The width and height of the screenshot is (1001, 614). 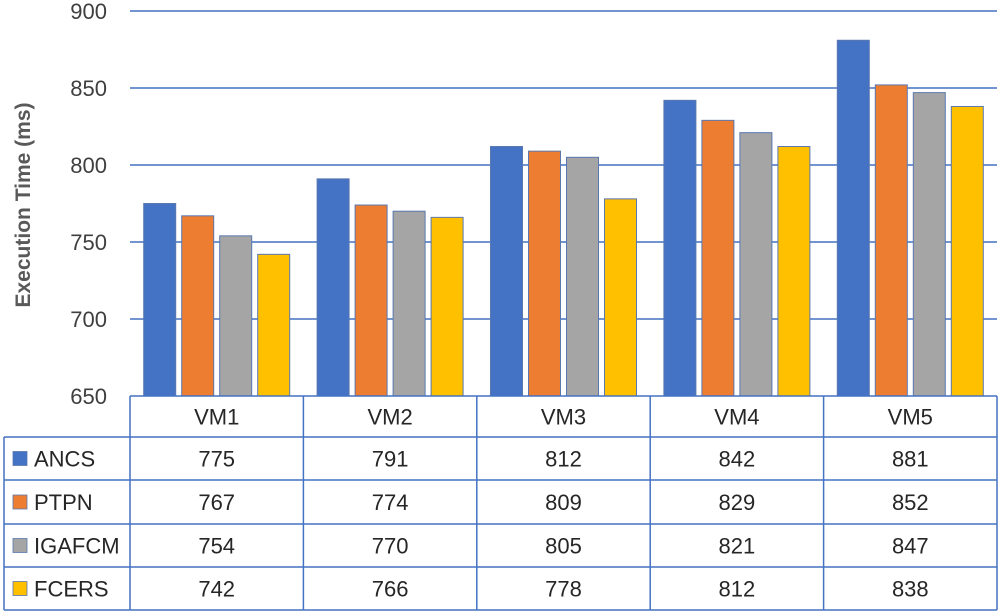 What do you see at coordinates (236, 316) in the screenshot?
I see `bar-igafcm-vm1` at bounding box center [236, 316].